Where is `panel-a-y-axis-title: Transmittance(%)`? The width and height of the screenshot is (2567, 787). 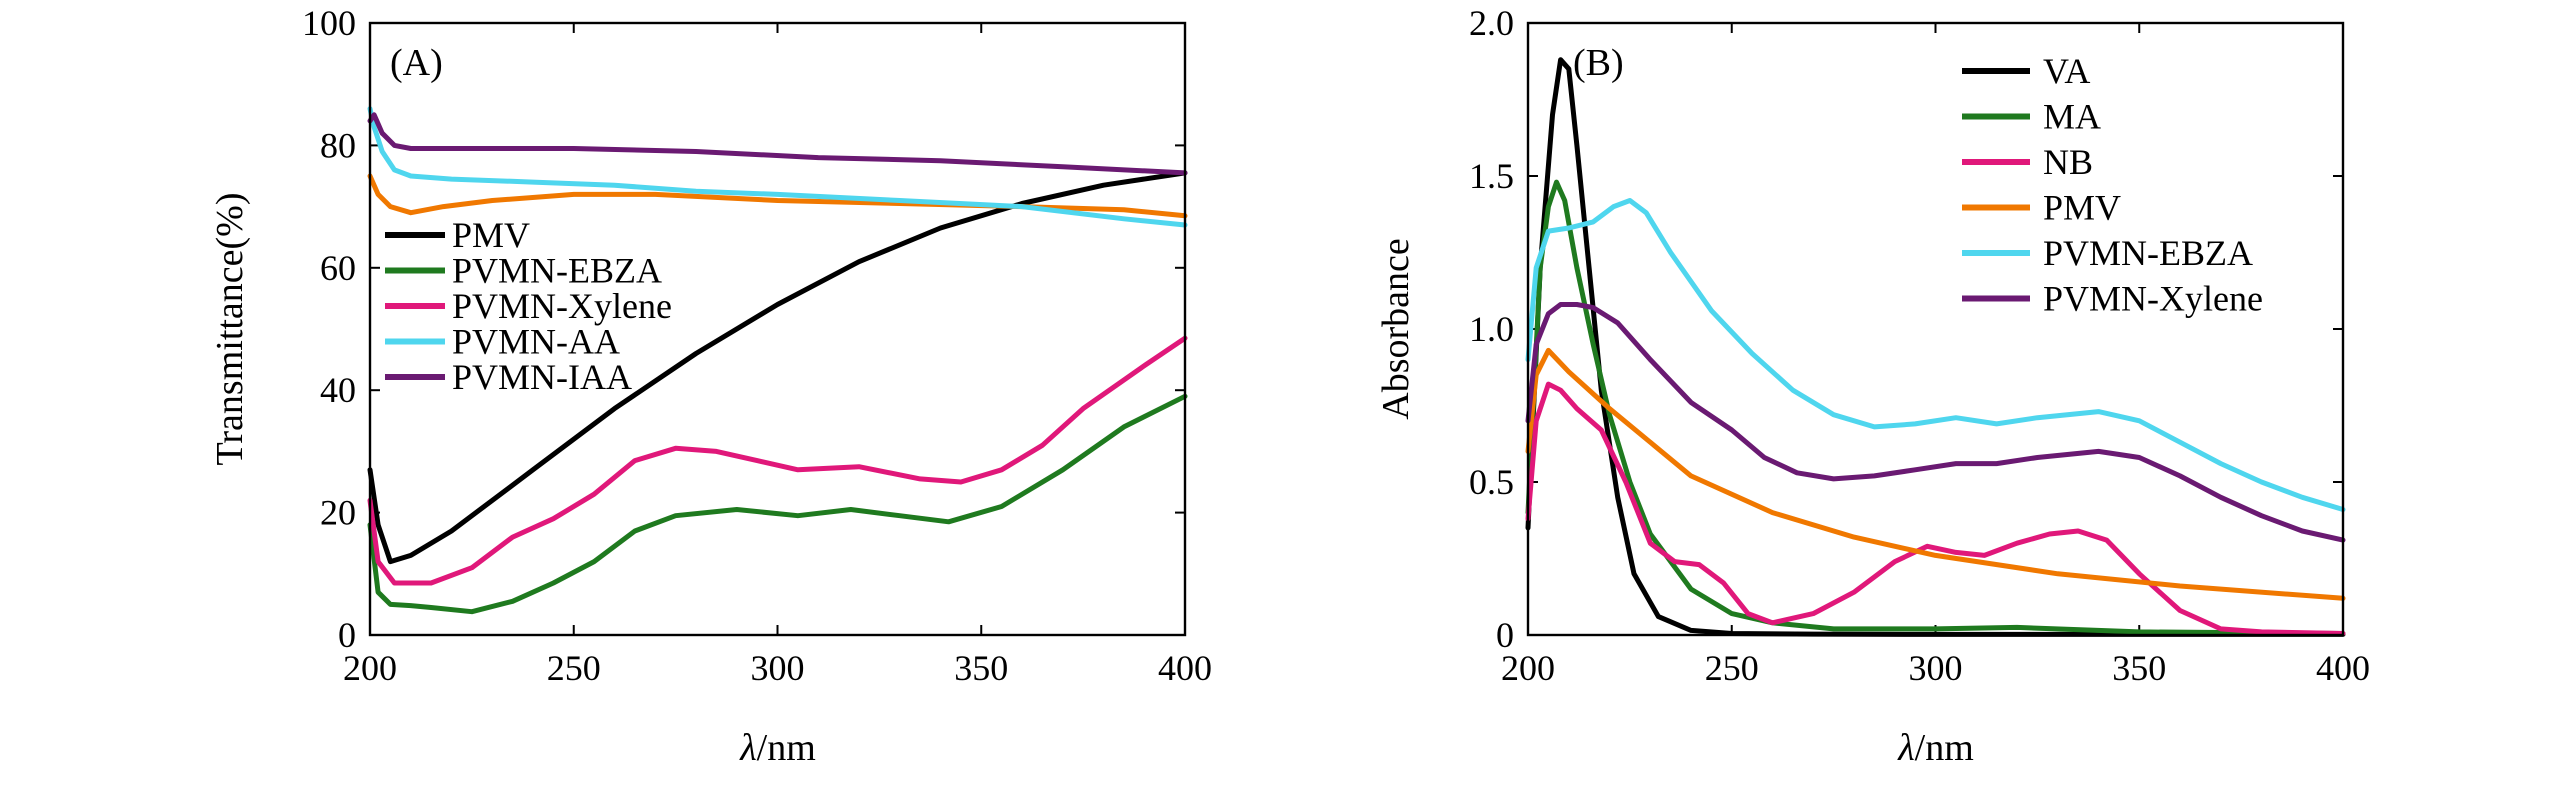 panel-a-y-axis-title: Transmittance(%) is located at coordinates (230, 329).